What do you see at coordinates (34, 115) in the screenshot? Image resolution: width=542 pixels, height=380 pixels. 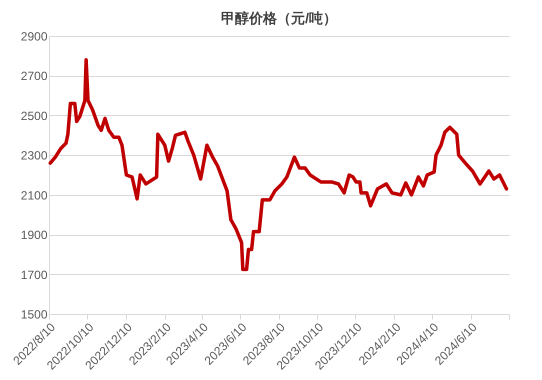 I see `y-tick-label: 2500` at bounding box center [34, 115].